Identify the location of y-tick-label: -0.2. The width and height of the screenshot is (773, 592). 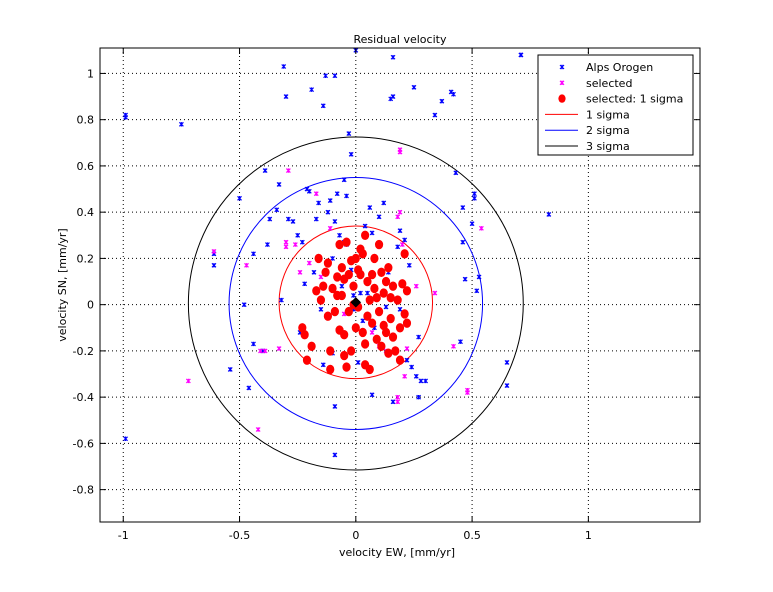
(83, 351).